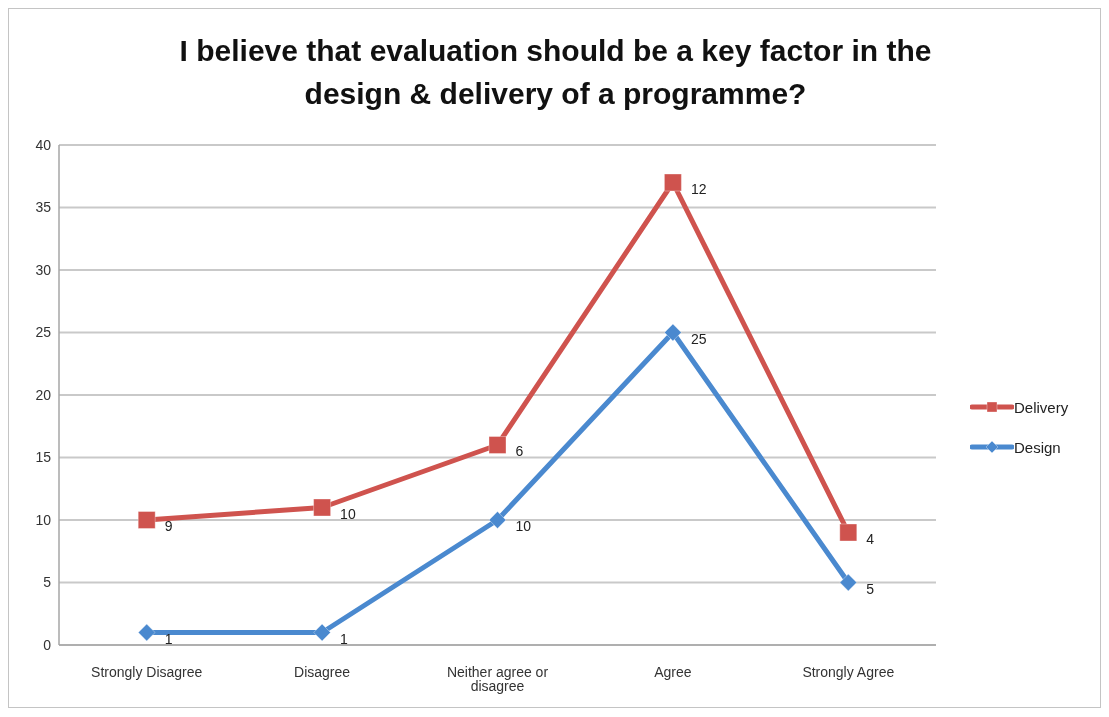 This screenshot has height=717, width=1109. I want to click on annotation: 4, so click(870, 538).